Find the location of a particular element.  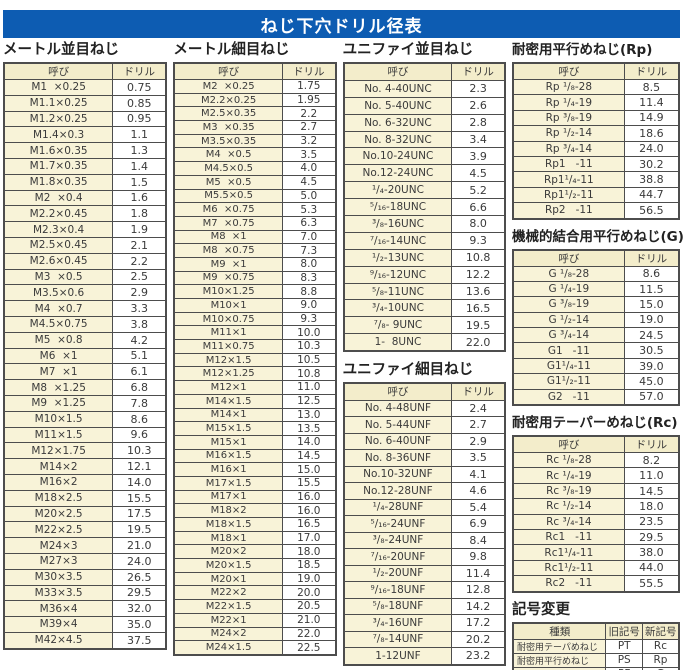

table-row: 1- 8UNC 22.0 is located at coordinates (424, 342).